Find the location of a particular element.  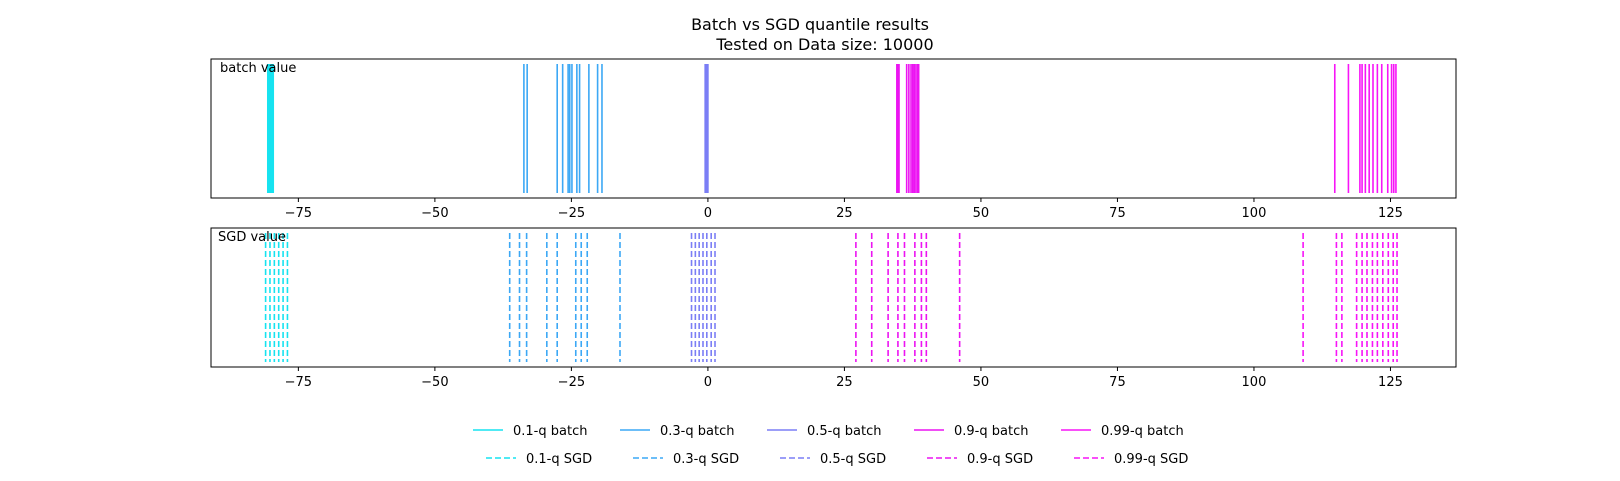

batch-x-tick-label: 25 is located at coordinates (844, 213).